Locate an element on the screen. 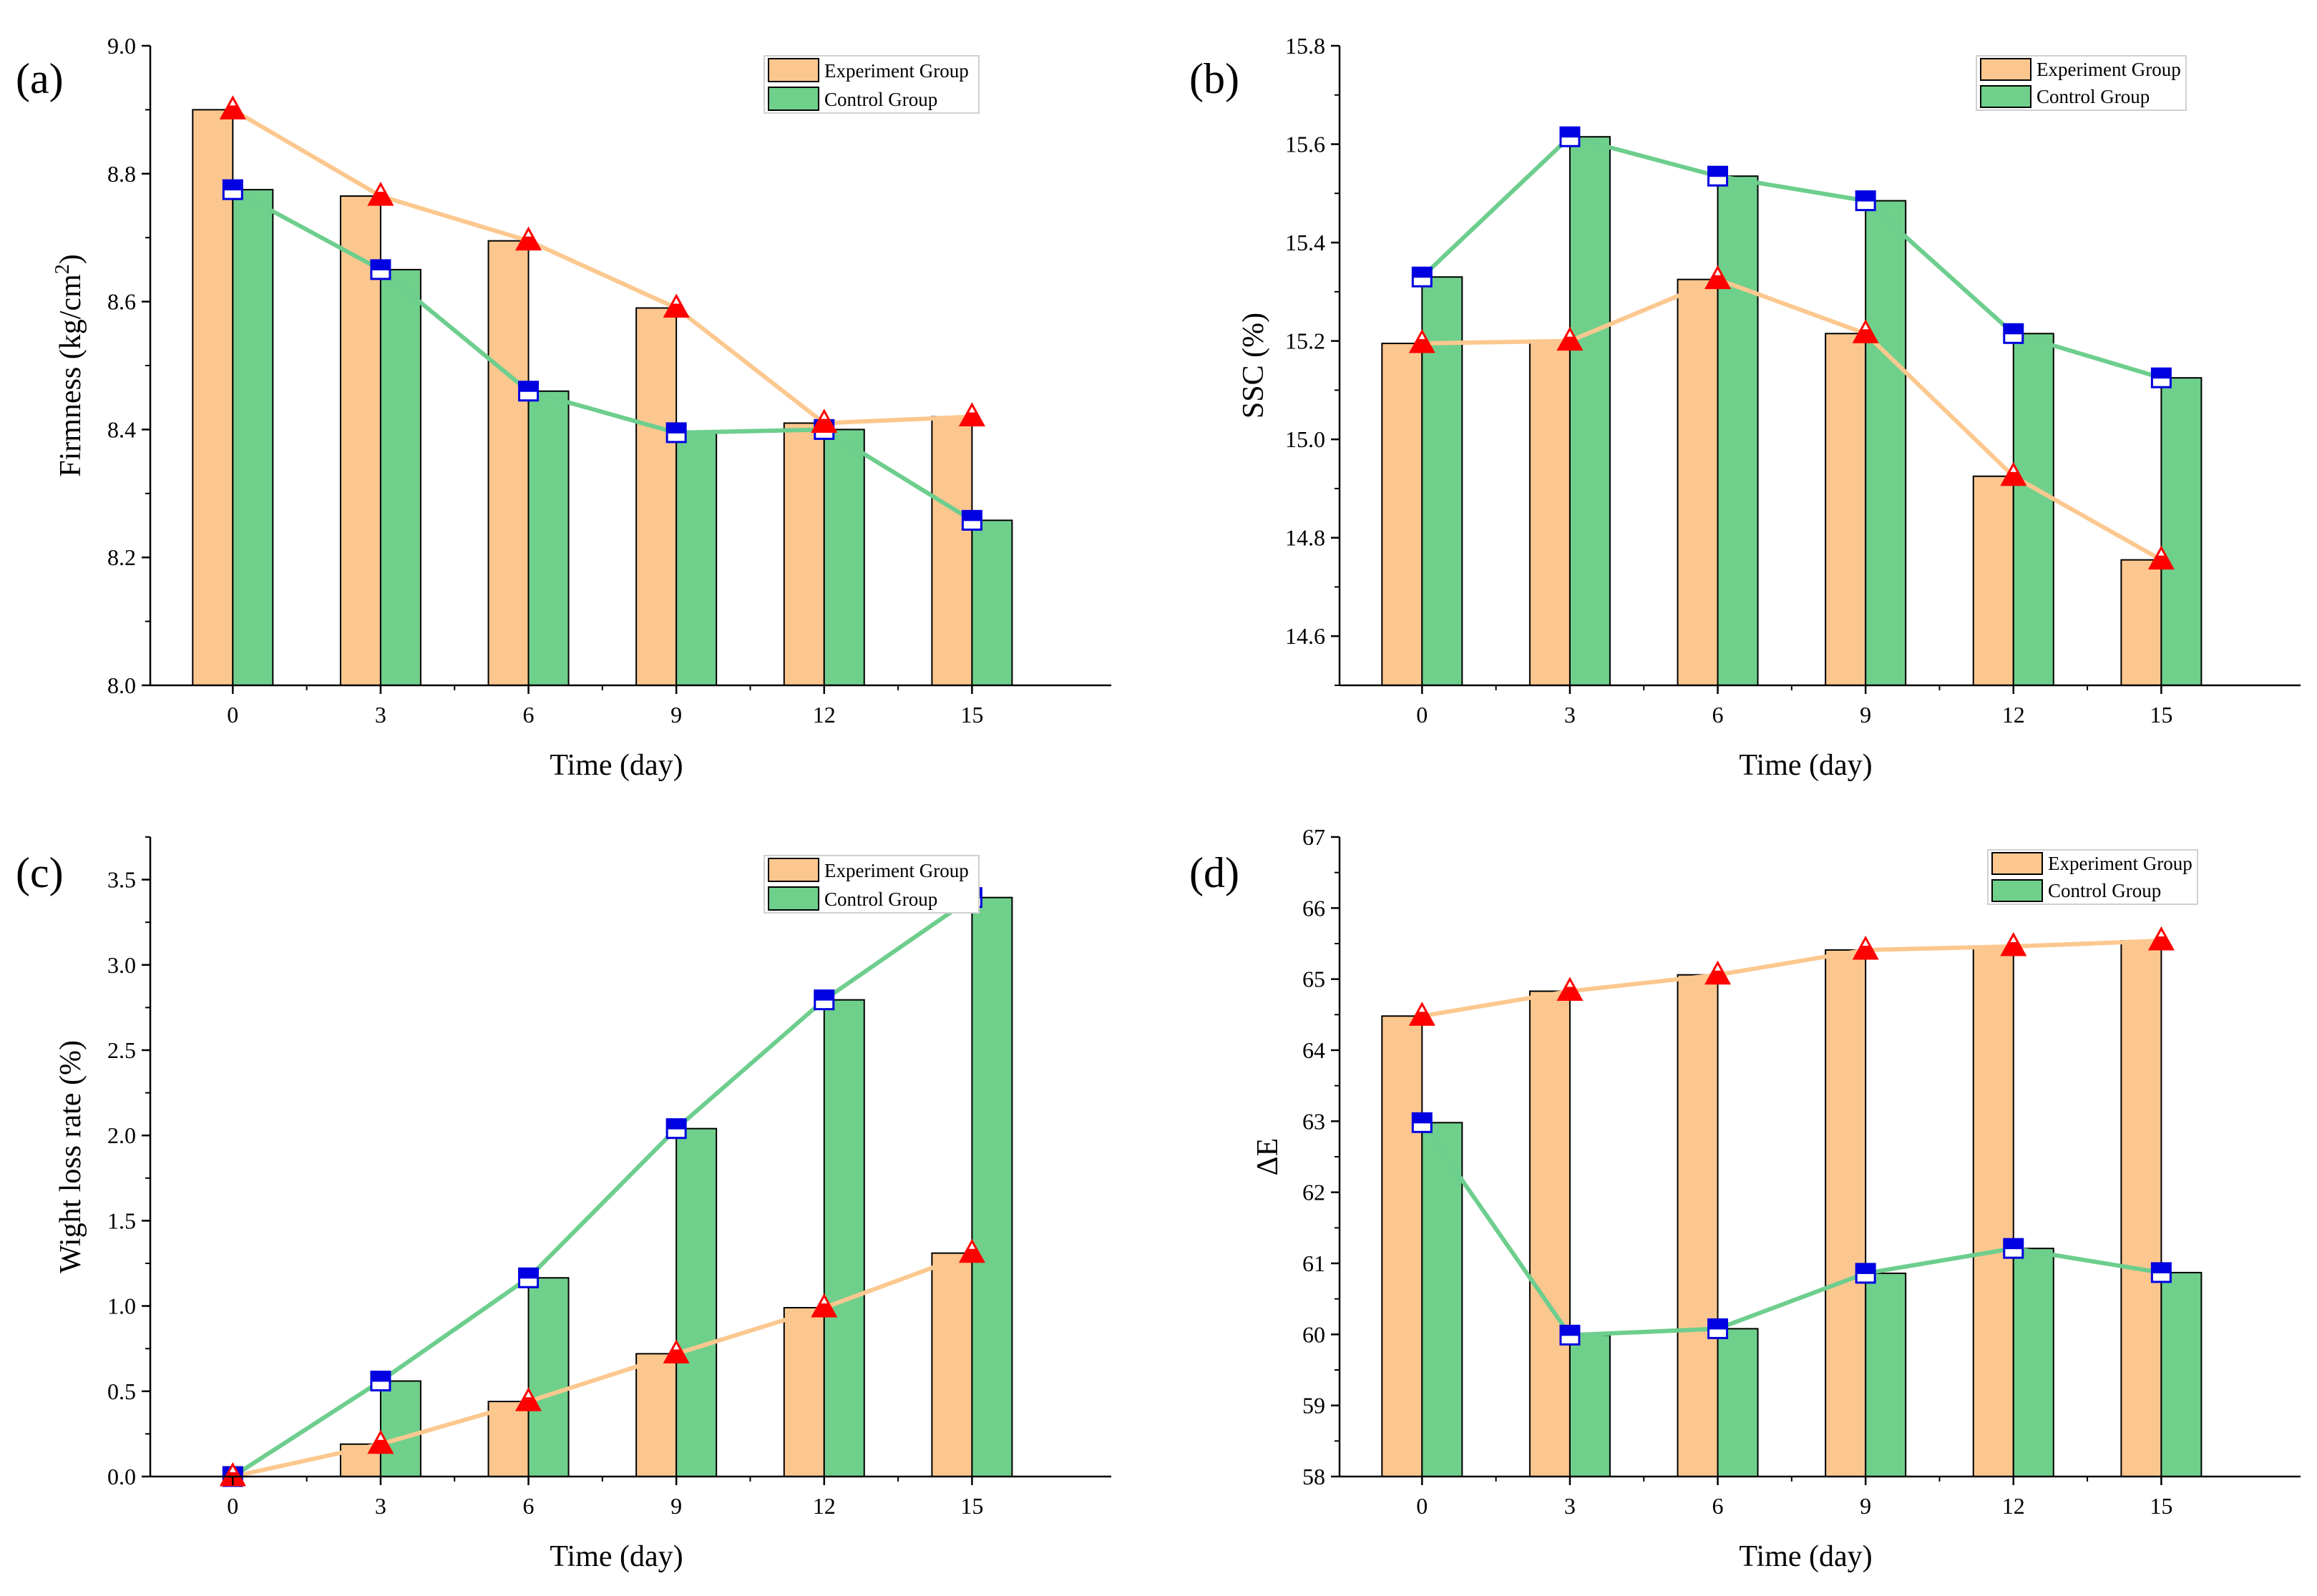 The image size is (2317, 1596). y-tick-label: 2.5 is located at coordinates (121, 1050).